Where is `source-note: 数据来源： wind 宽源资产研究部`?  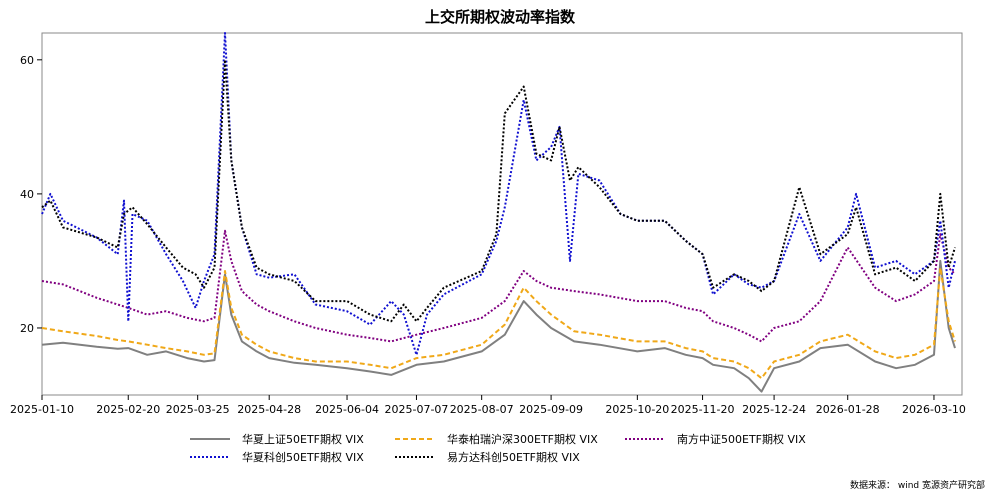
source-note: 数据来源： wind 宽源资产研究部 is located at coordinates (917, 485).